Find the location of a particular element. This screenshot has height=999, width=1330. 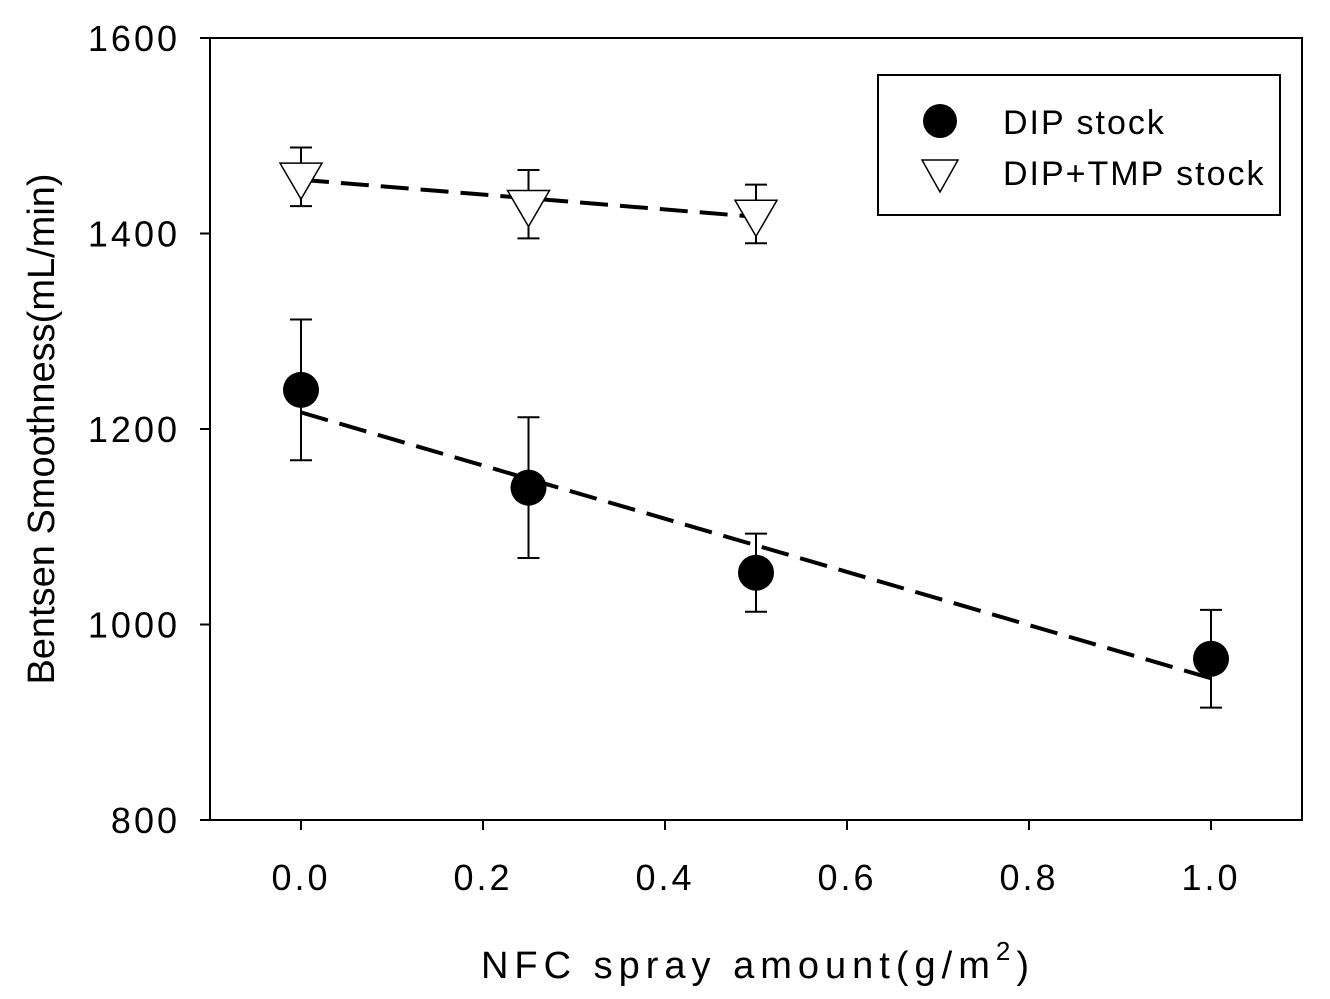

legend-label-dip-tmp: DIP+TMP stock is located at coordinates (1134, 174).